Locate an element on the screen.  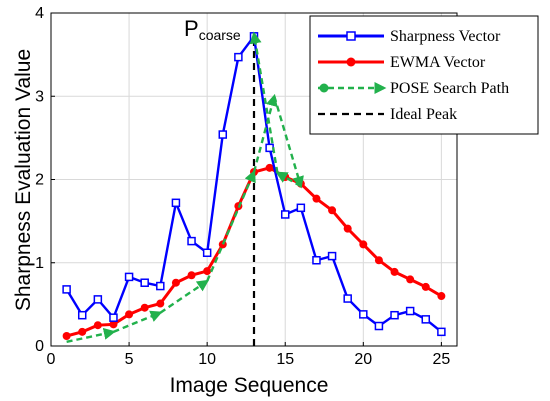
x-tick-label: 5 is located at coordinates (129, 359).